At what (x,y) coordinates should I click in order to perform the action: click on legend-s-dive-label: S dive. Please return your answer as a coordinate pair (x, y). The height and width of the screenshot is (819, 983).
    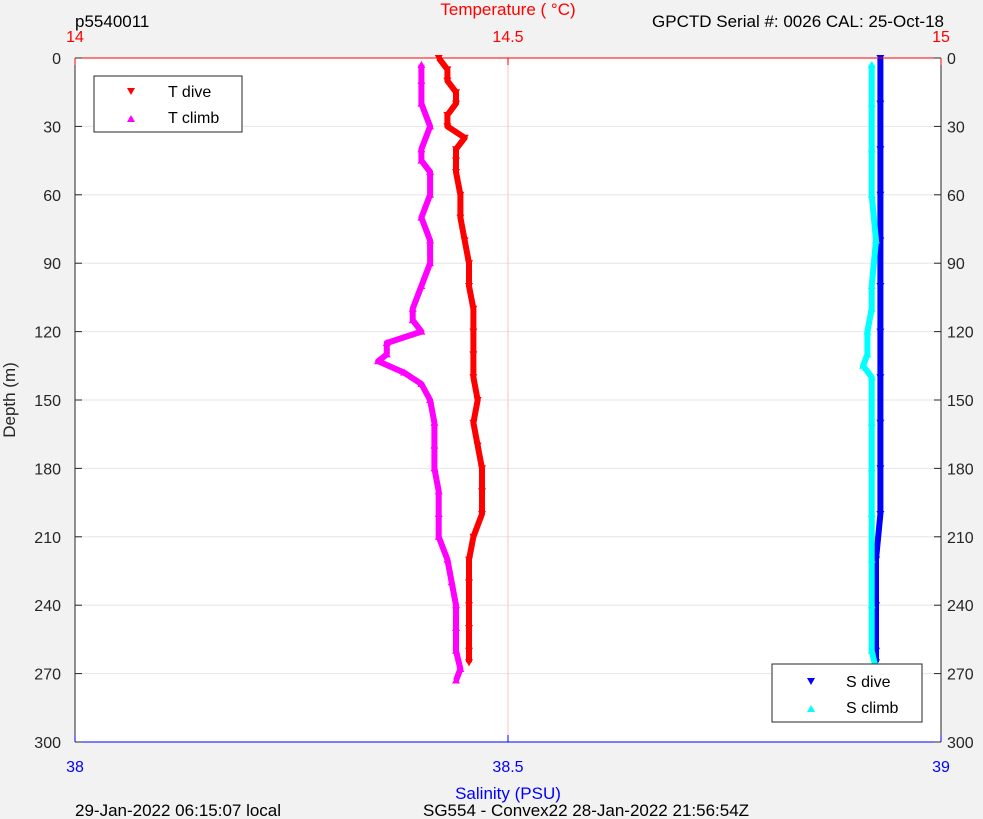
    Looking at the image, I should click on (868, 682).